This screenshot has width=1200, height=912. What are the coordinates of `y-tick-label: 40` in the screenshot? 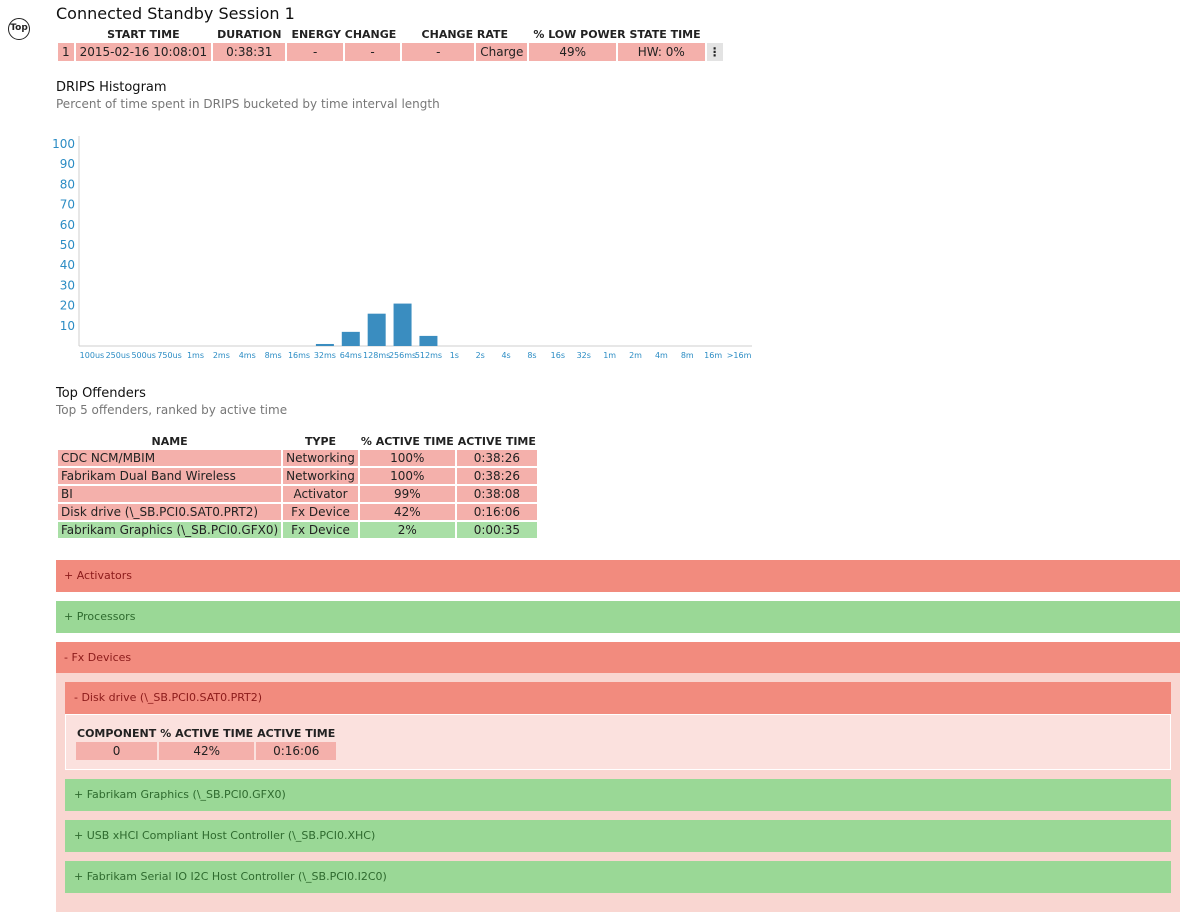 It's located at (67, 265).